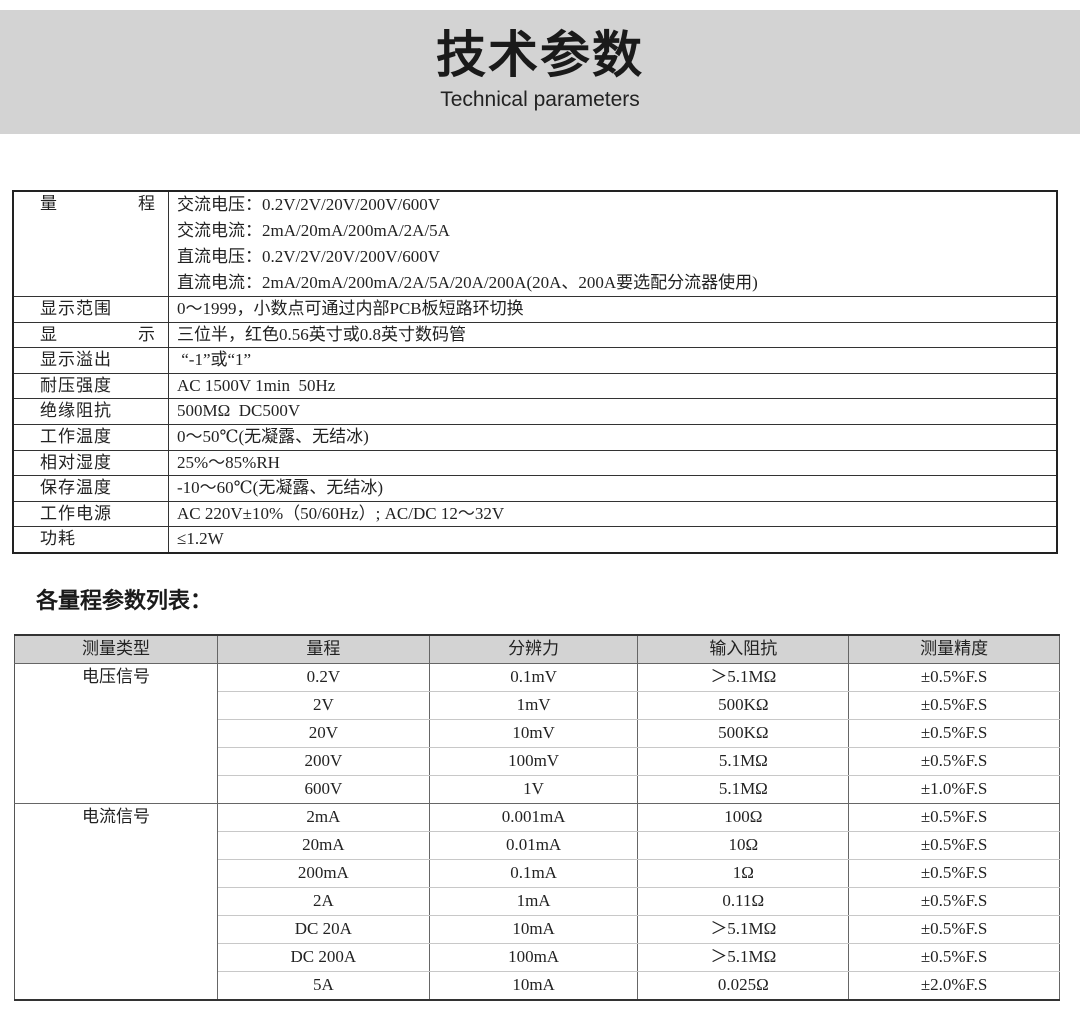  What do you see at coordinates (323, 649) in the screenshot?
I see `column-header: 量程` at bounding box center [323, 649].